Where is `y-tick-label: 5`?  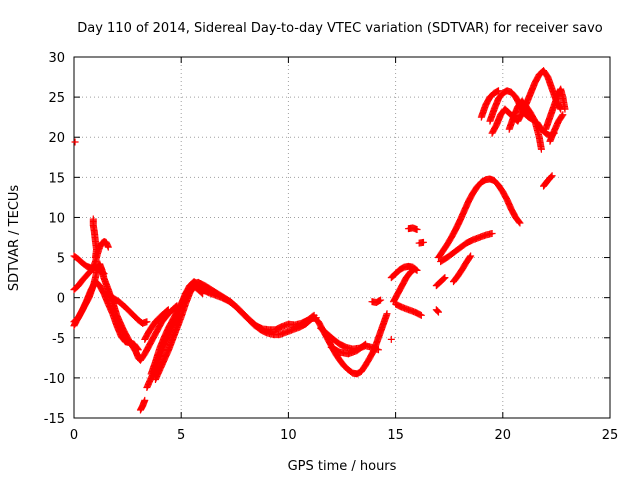
y-tick-label: 5 is located at coordinates (61, 259).